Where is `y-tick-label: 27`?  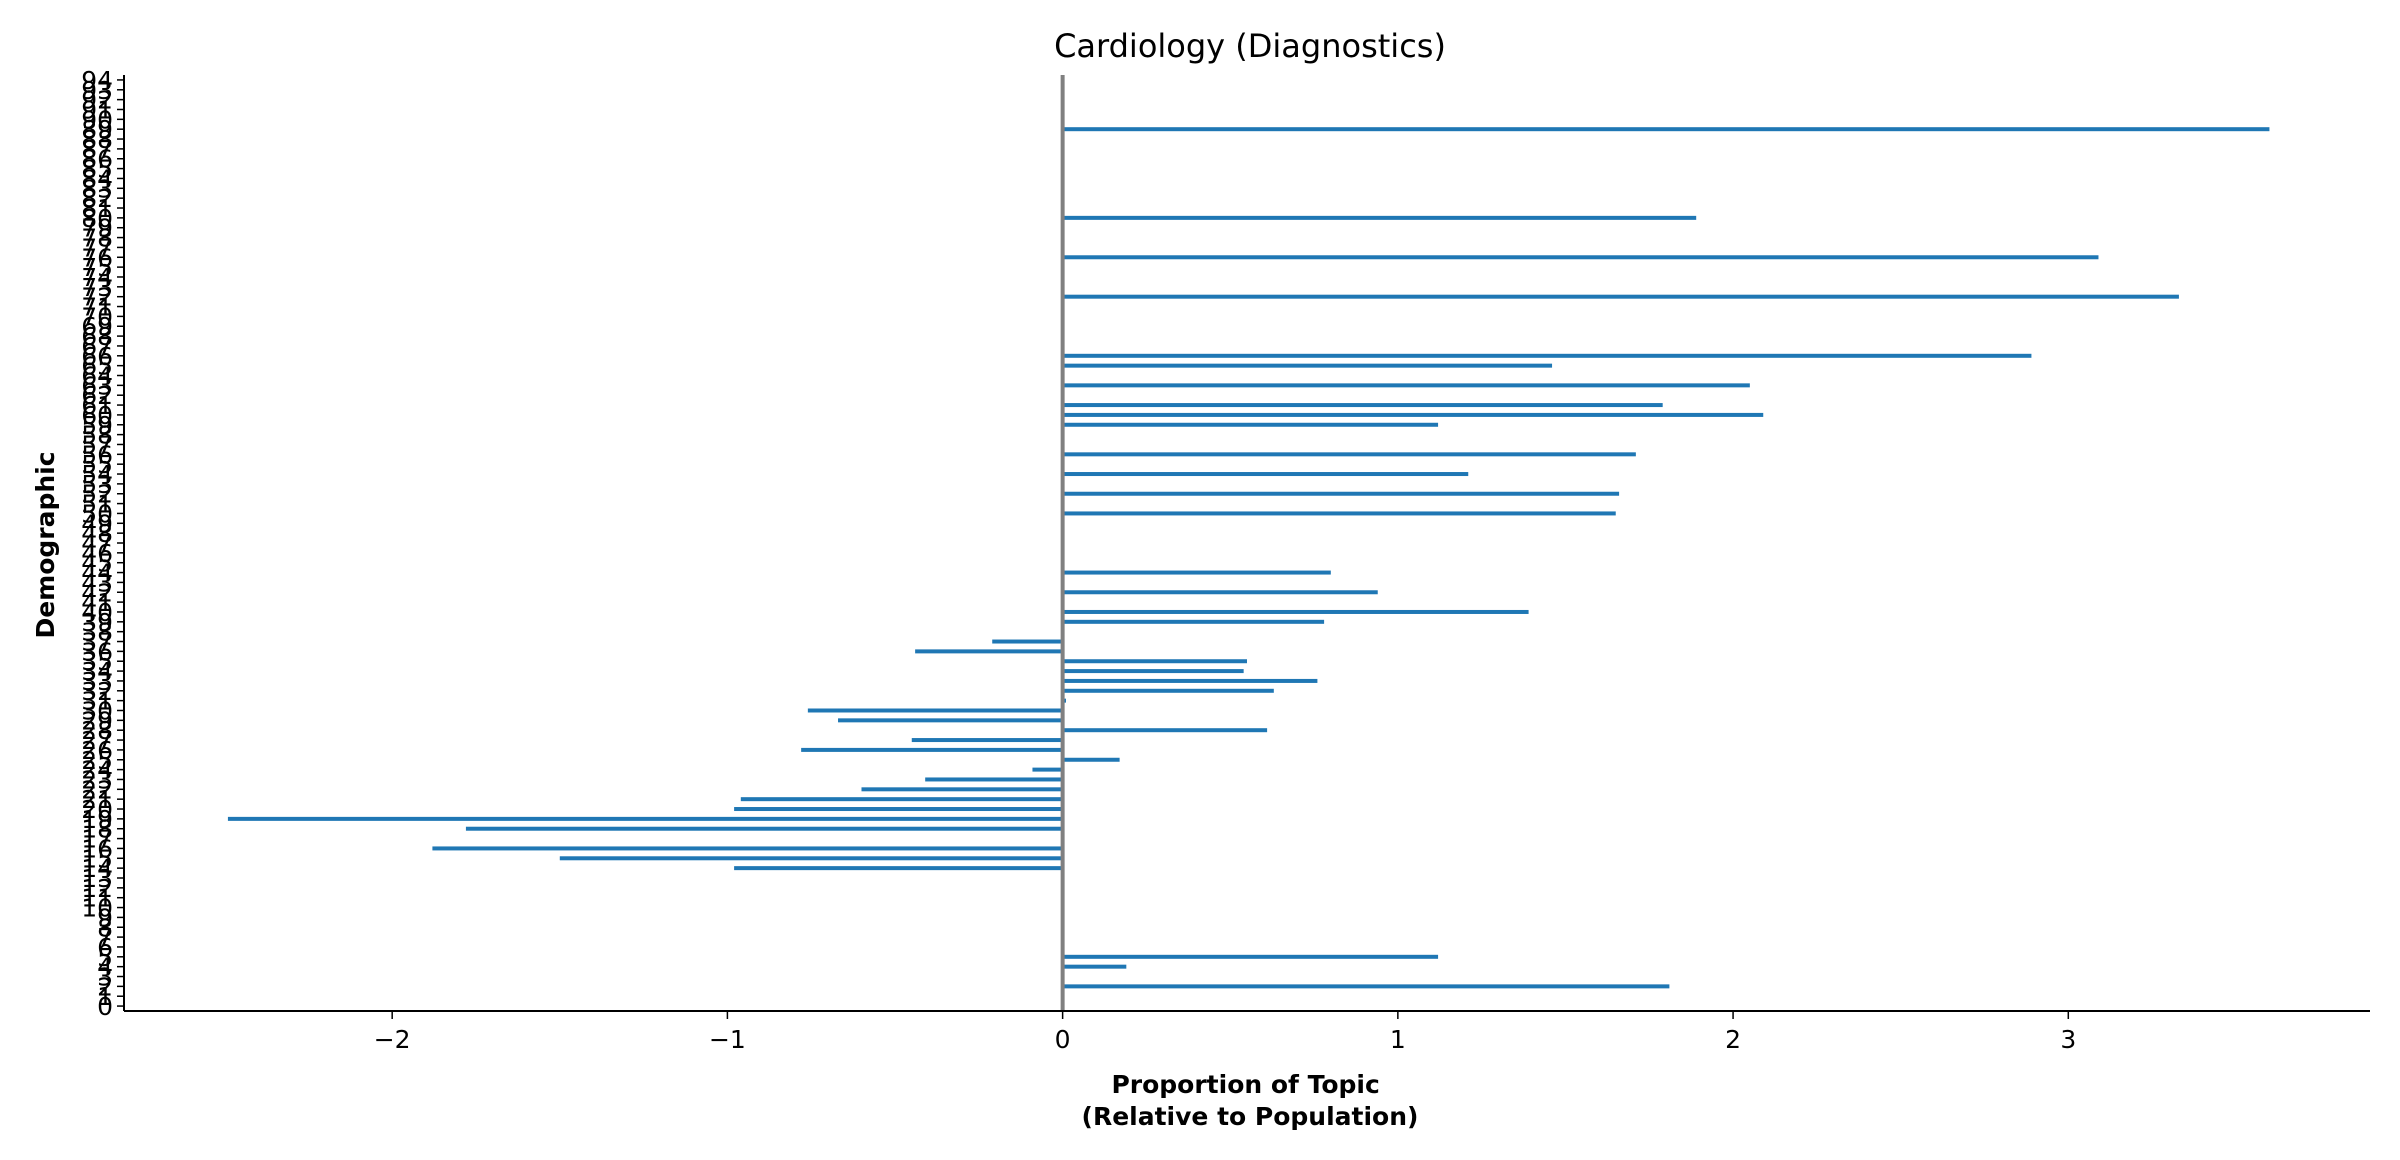 y-tick-label: 27 is located at coordinates (97, 740).